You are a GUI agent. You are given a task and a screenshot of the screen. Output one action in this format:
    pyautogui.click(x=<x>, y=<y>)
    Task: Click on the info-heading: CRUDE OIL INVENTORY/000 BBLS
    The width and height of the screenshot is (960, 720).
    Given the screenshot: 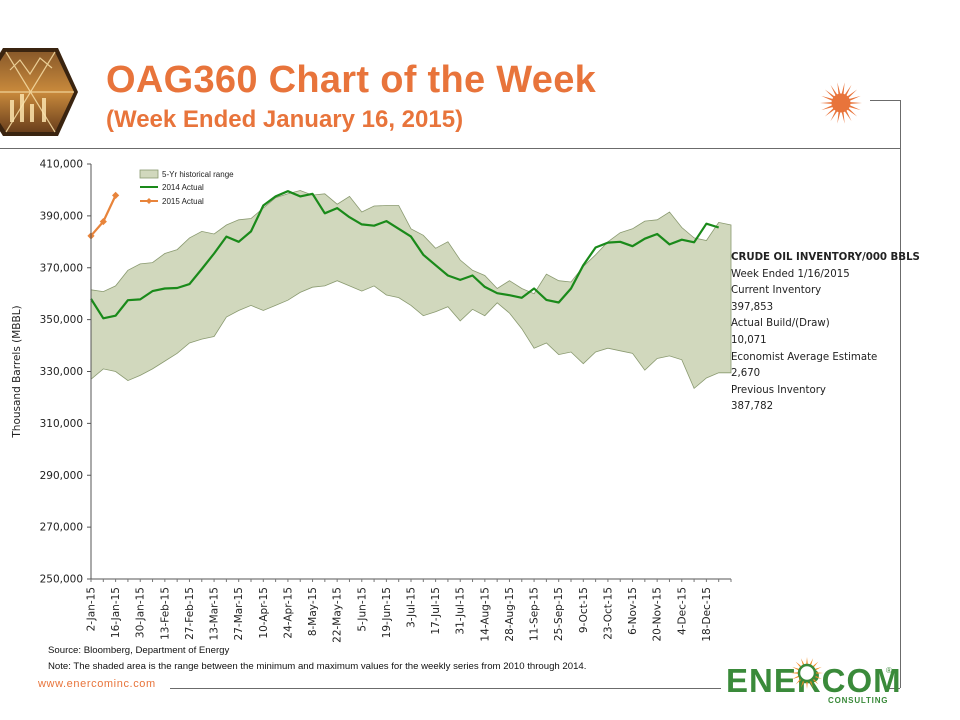 What is the action you would take?
    pyautogui.click(x=825, y=257)
    